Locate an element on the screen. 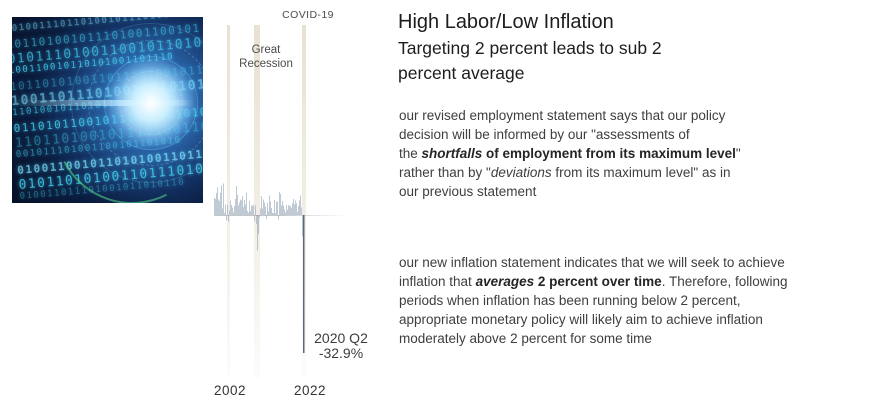  text-segment: averages is located at coordinates (505, 281).